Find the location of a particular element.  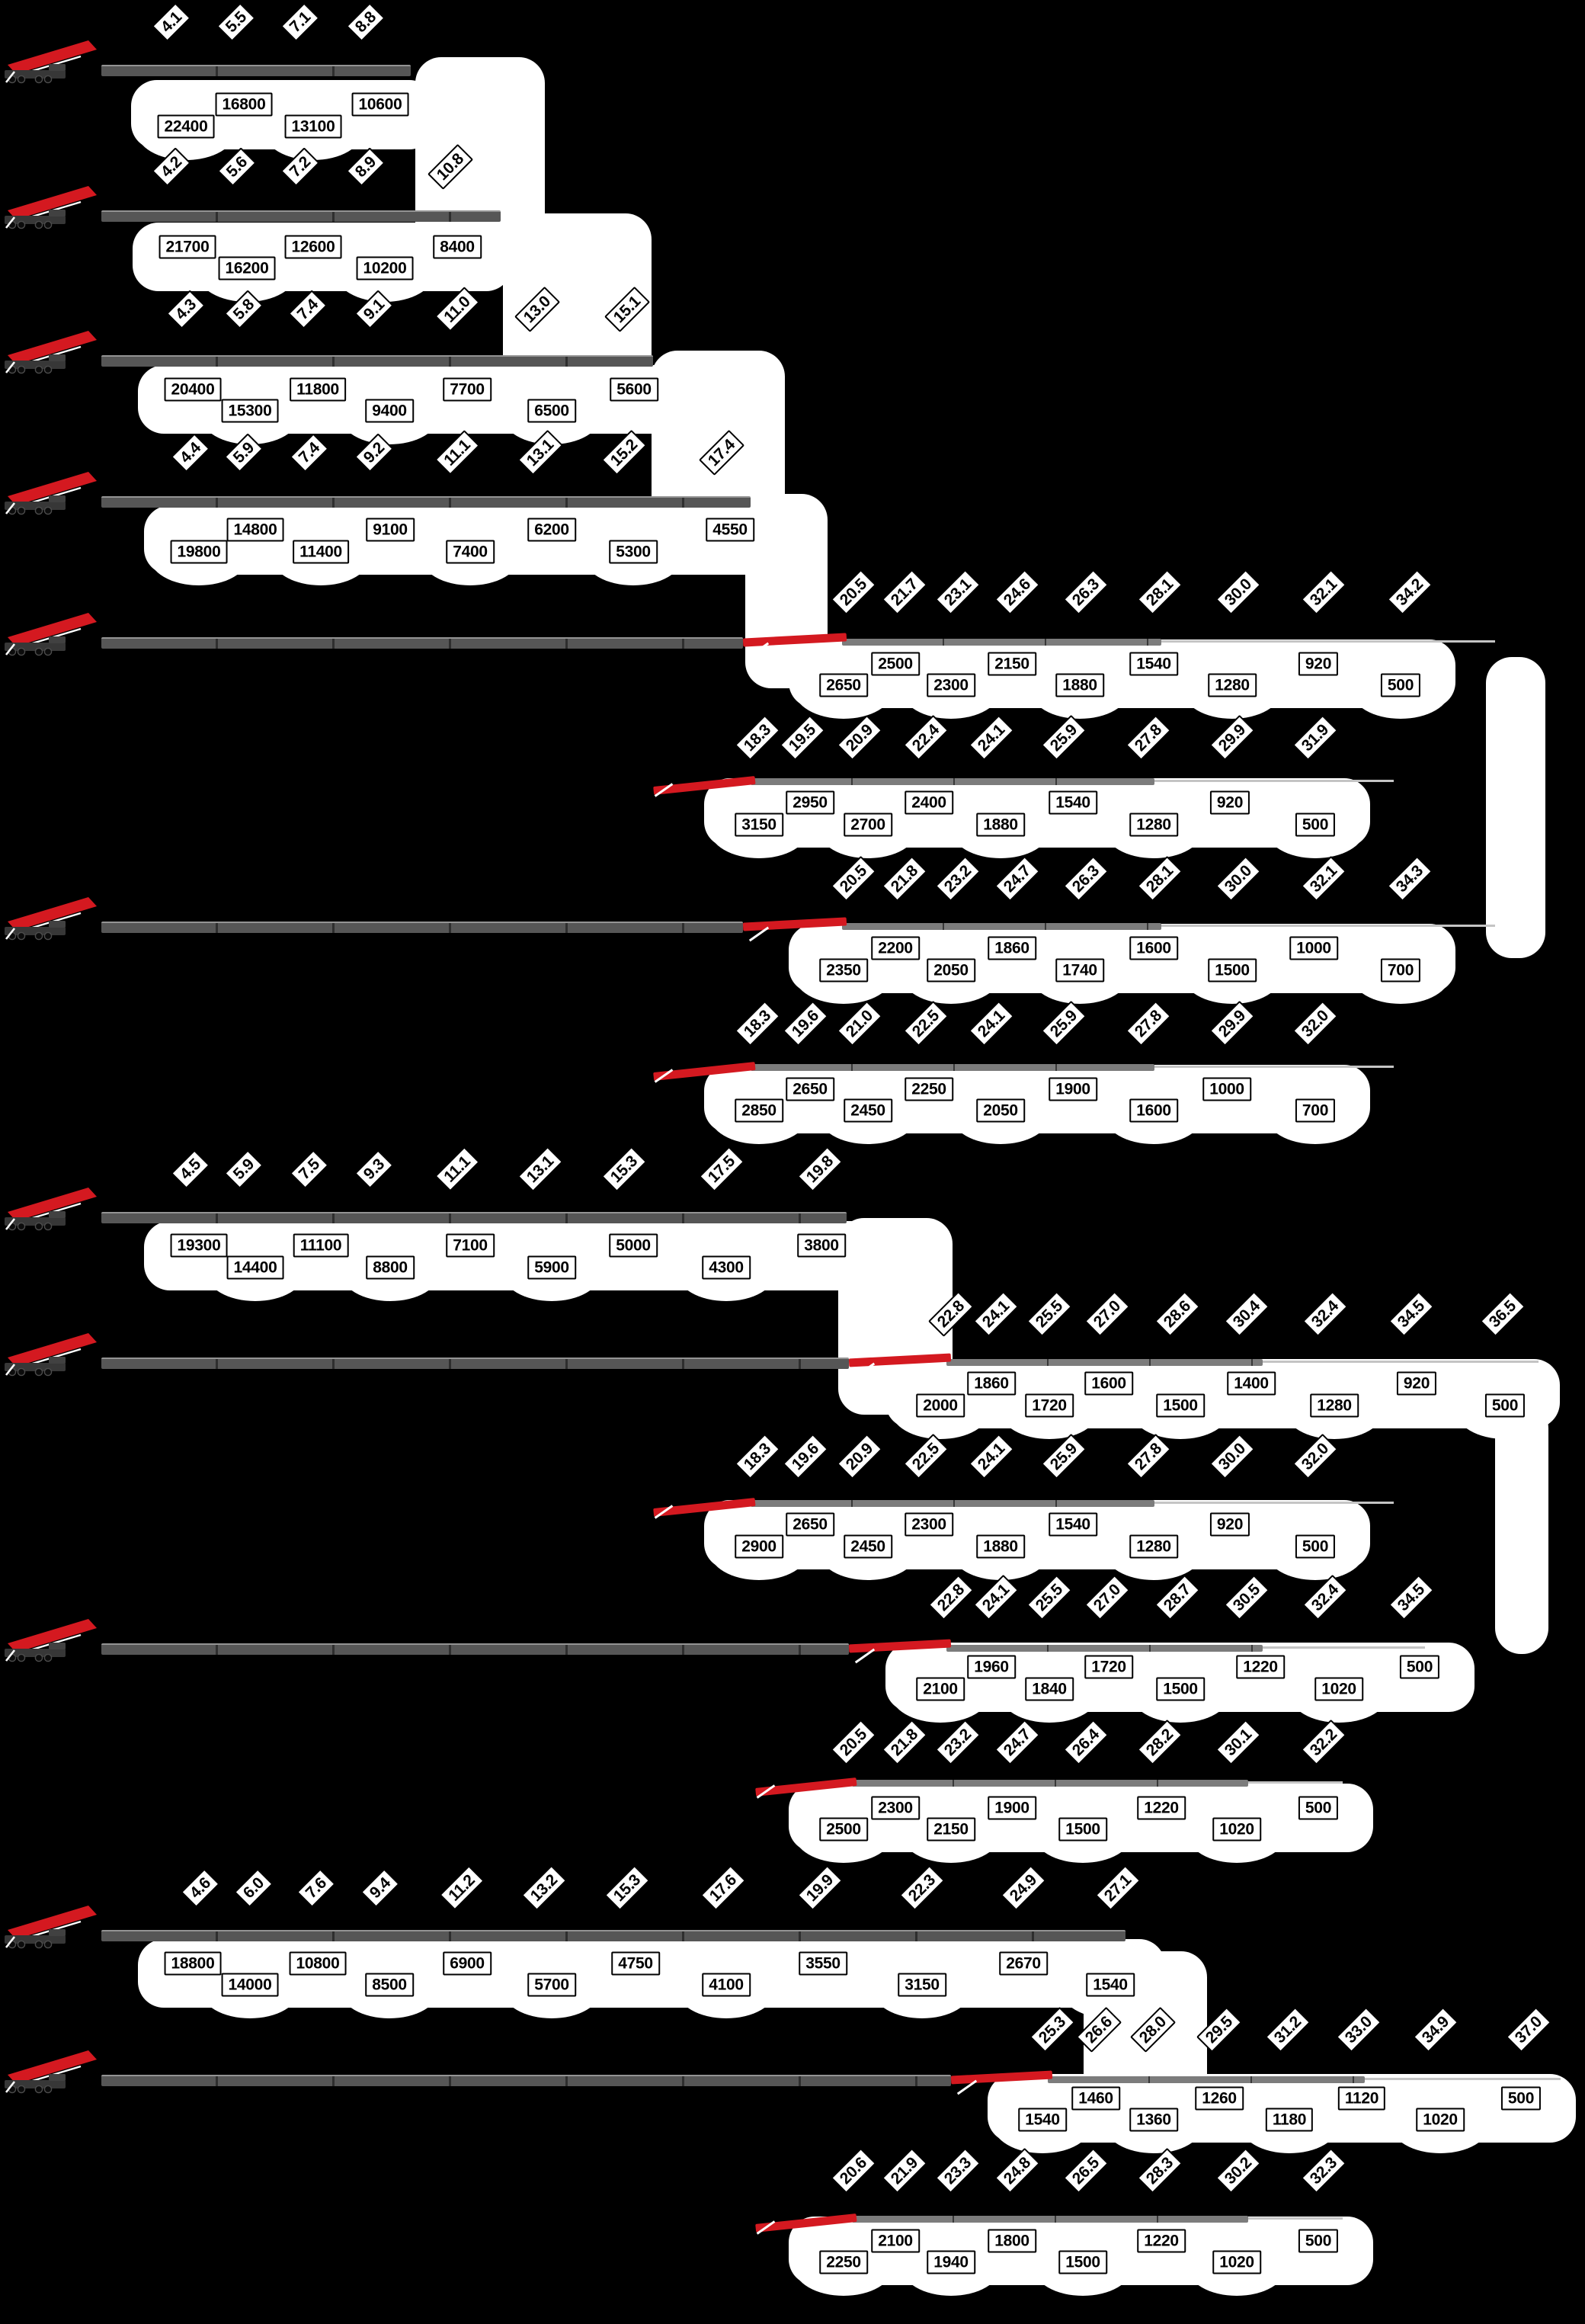

capacity-value: 2200 is located at coordinates (895, 948).